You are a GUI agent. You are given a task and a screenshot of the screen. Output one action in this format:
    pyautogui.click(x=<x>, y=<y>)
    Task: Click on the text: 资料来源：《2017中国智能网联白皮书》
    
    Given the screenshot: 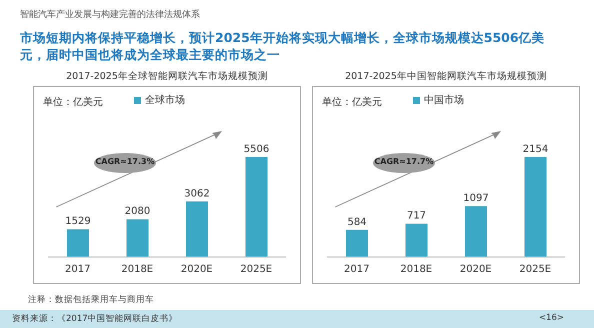 What is the action you would take?
    pyautogui.click(x=95, y=319)
    